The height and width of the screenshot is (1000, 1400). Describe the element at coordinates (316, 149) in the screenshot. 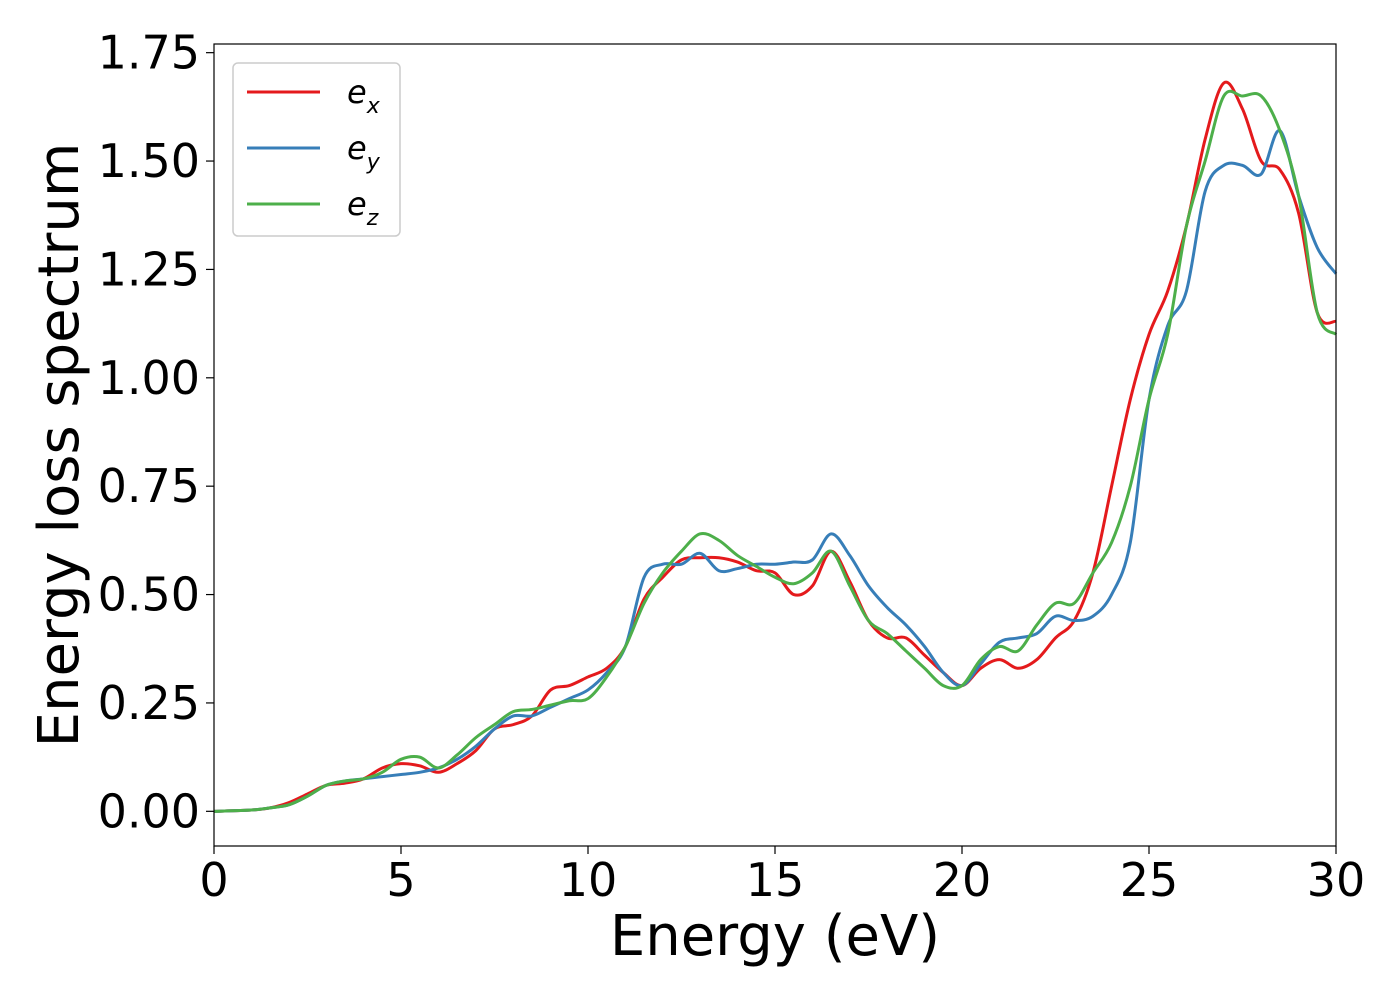

I see `legend: ex ey ez` at that location.